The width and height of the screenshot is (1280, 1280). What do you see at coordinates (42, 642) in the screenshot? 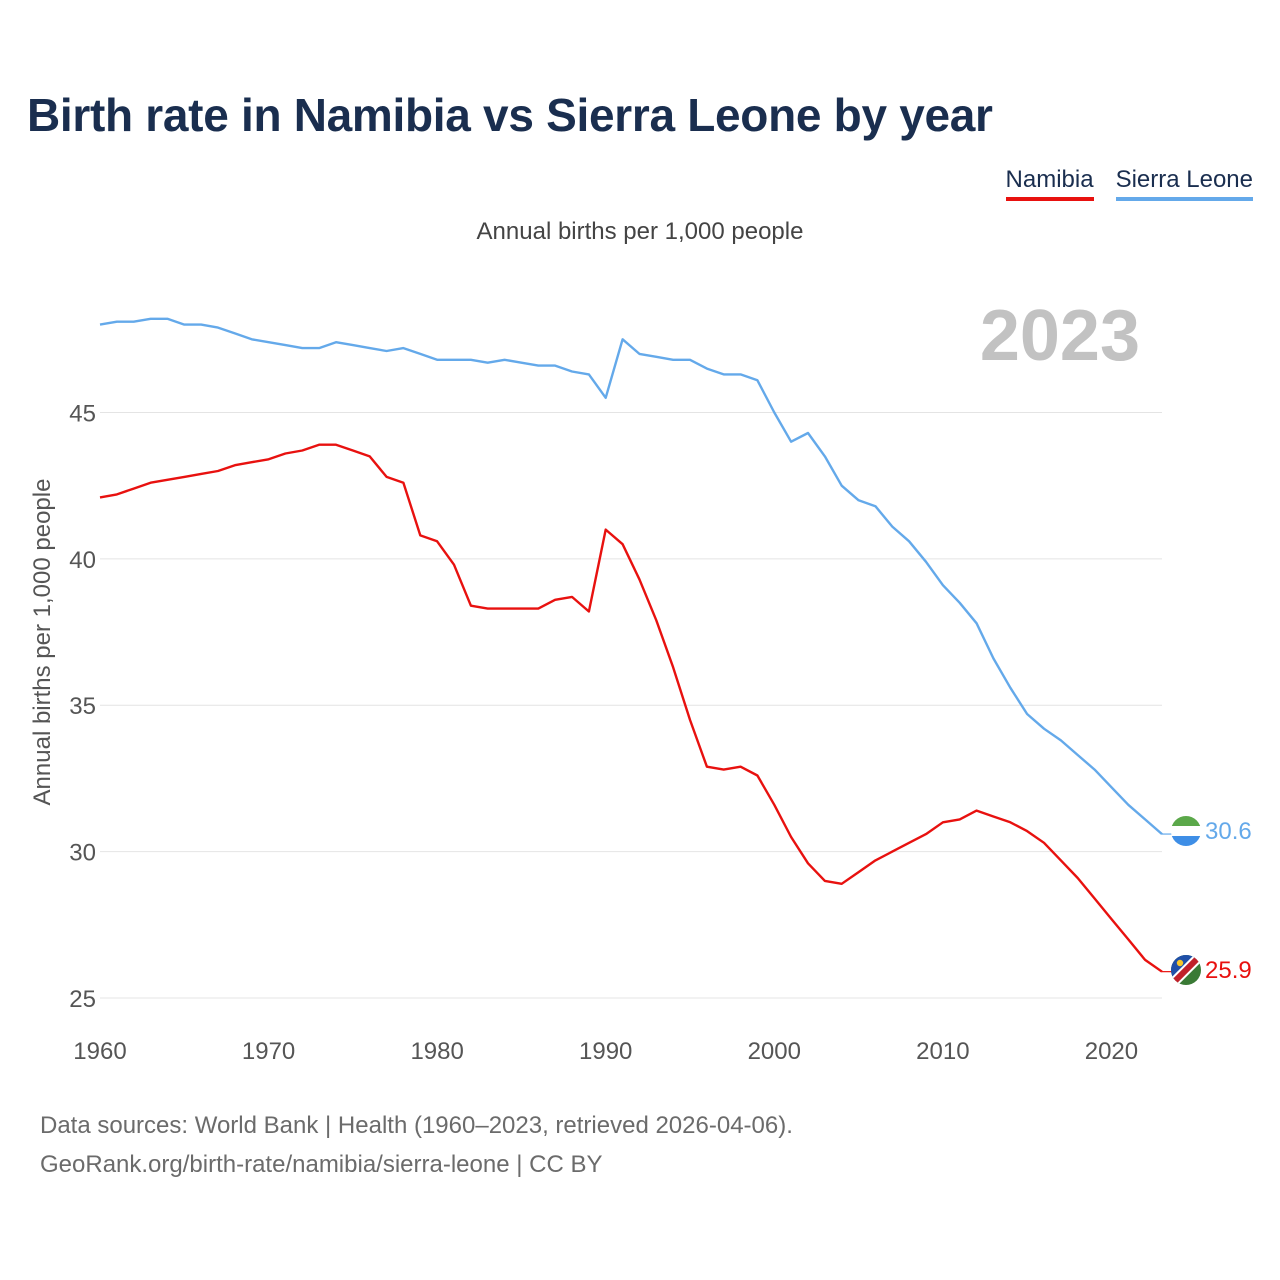
I see `y-axis-label: Annual births per 1,000 people` at bounding box center [42, 642].